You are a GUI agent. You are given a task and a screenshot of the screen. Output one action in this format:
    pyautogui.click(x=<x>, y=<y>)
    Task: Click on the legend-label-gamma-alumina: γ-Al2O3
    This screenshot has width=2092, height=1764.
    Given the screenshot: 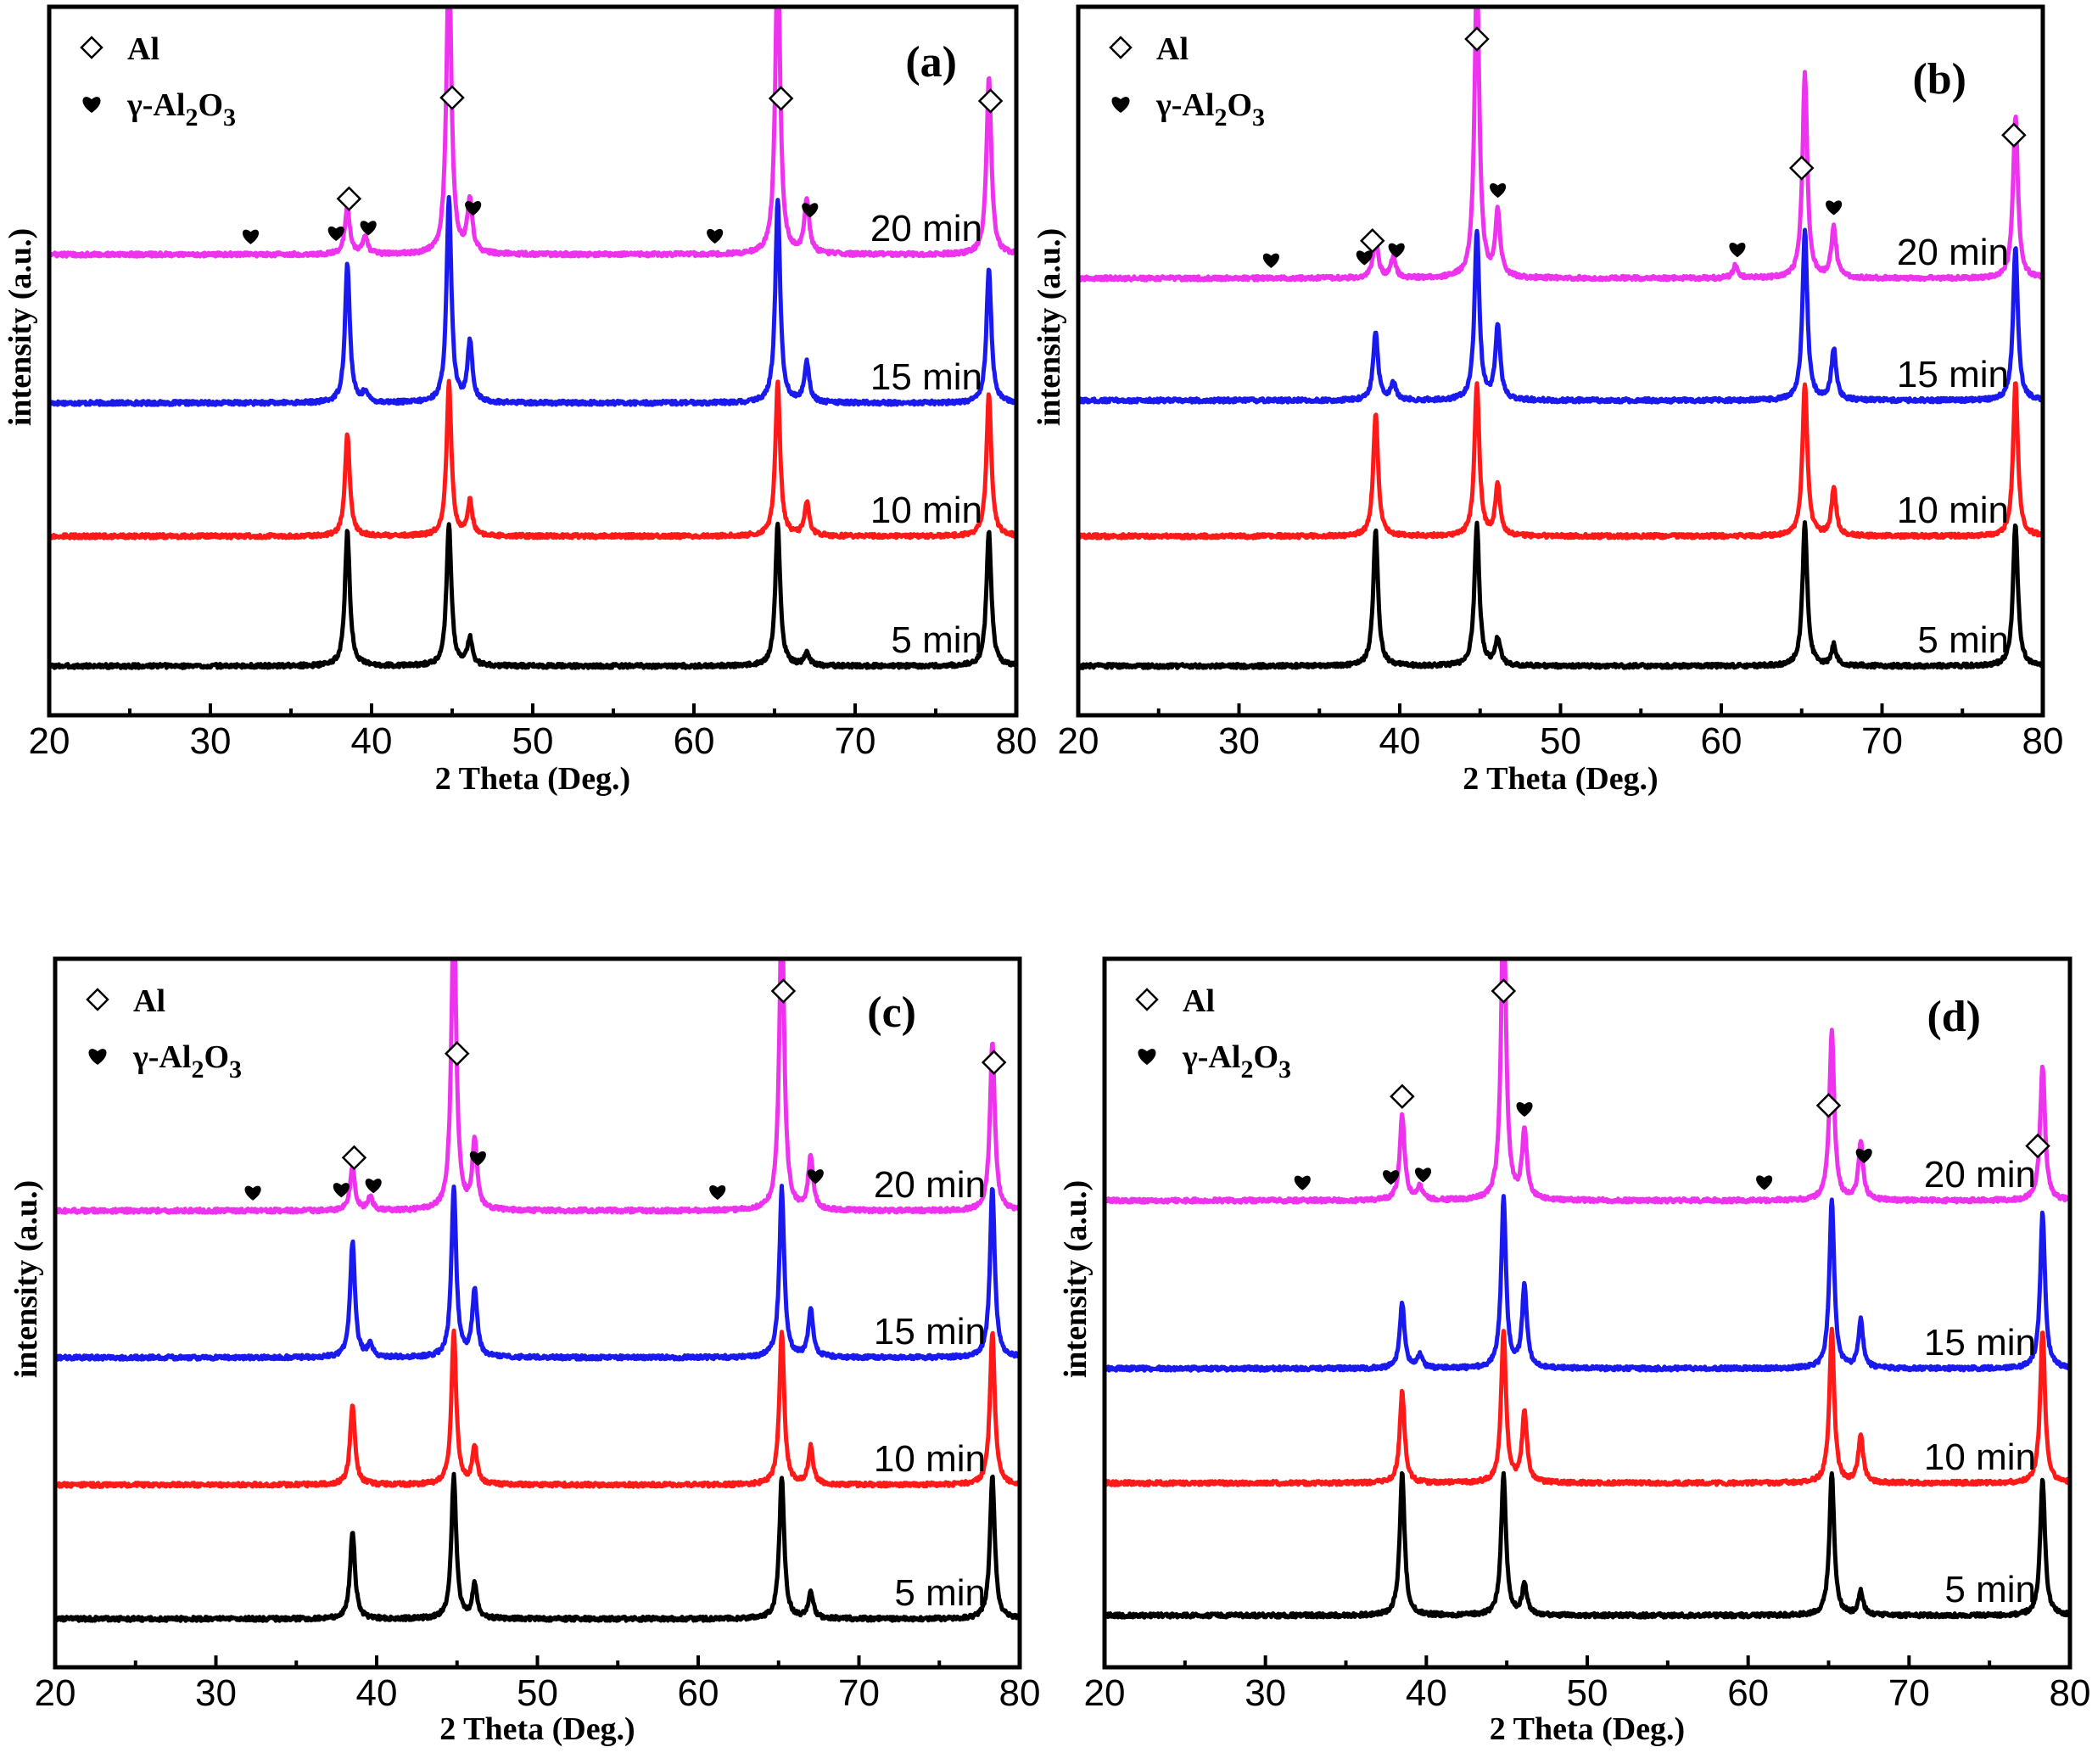 What is the action you would take?
    pyautogui.click(x=1210, y=110)
    